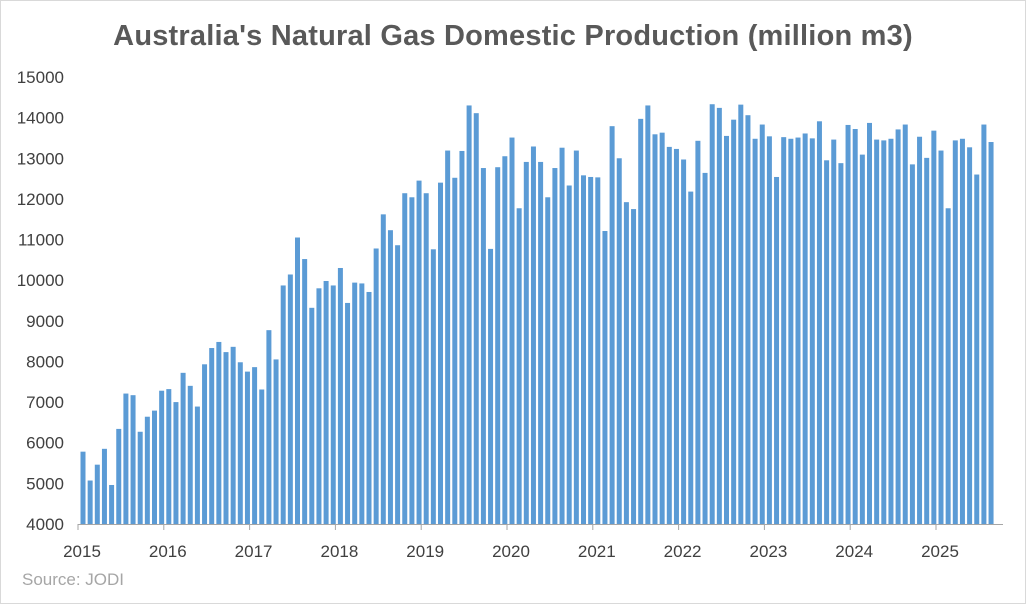  I want to click on x-tick-label: 2016, so click(168, 551).